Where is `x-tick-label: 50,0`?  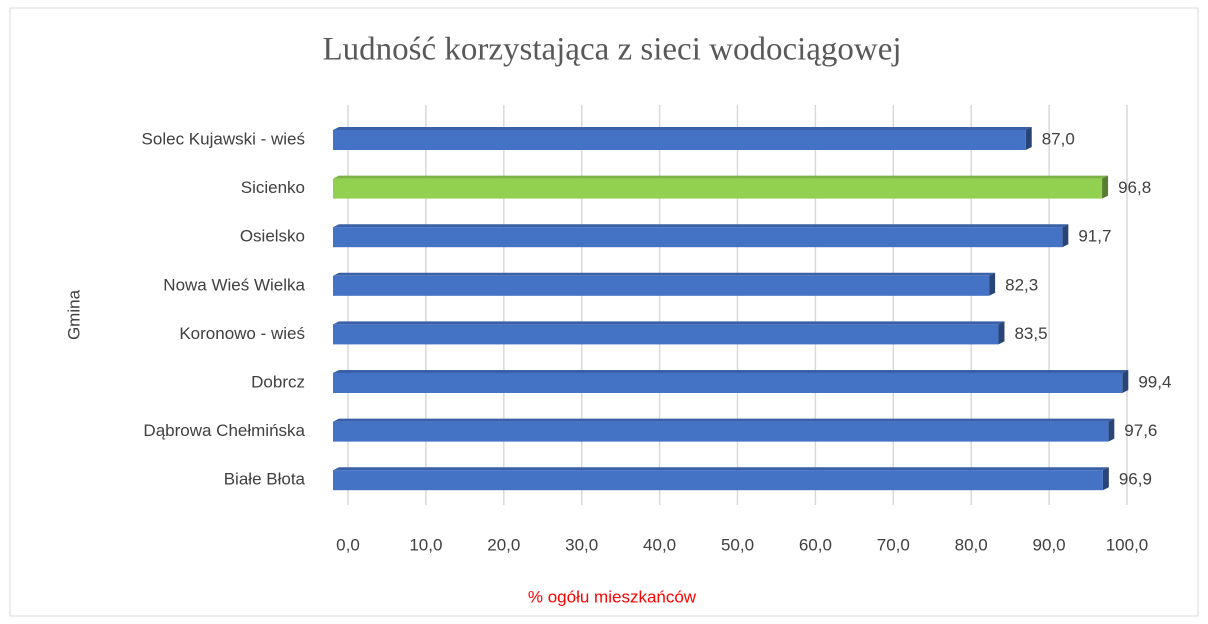 x-tick-label: 50,0 is located at coordinates (737, 544).